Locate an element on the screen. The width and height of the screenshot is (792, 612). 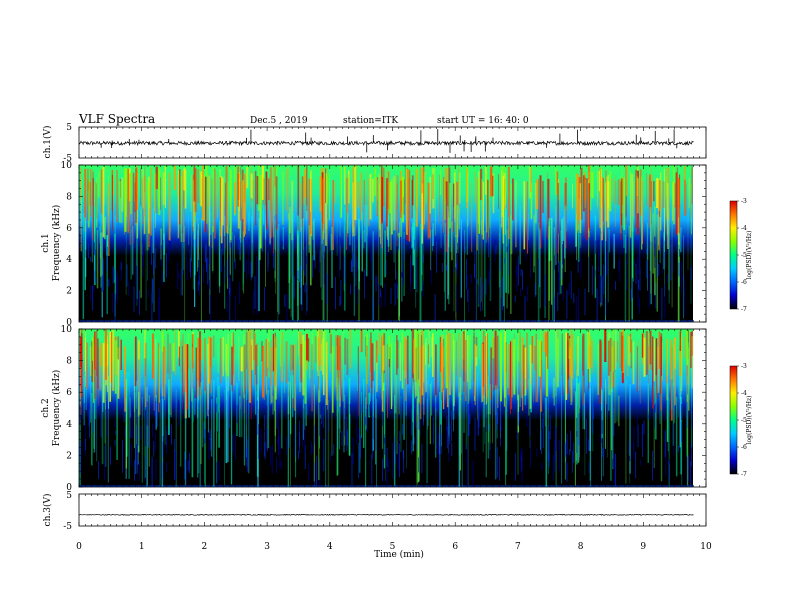
colorbar-tick-label: -6 is located at coordinates (744, 447).